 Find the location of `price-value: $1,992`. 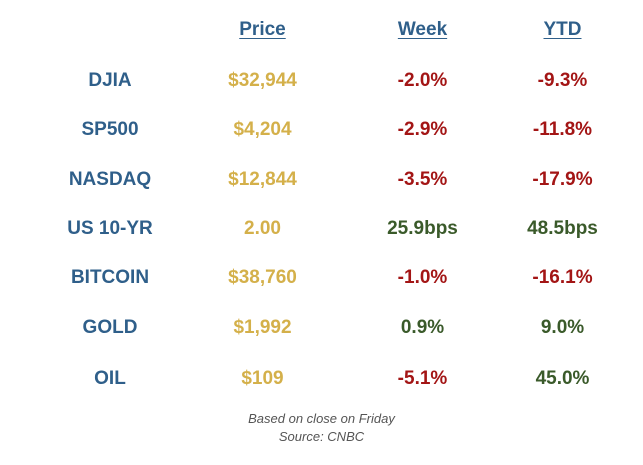

price-value: $1,992 is located at coordinates (262, 327).